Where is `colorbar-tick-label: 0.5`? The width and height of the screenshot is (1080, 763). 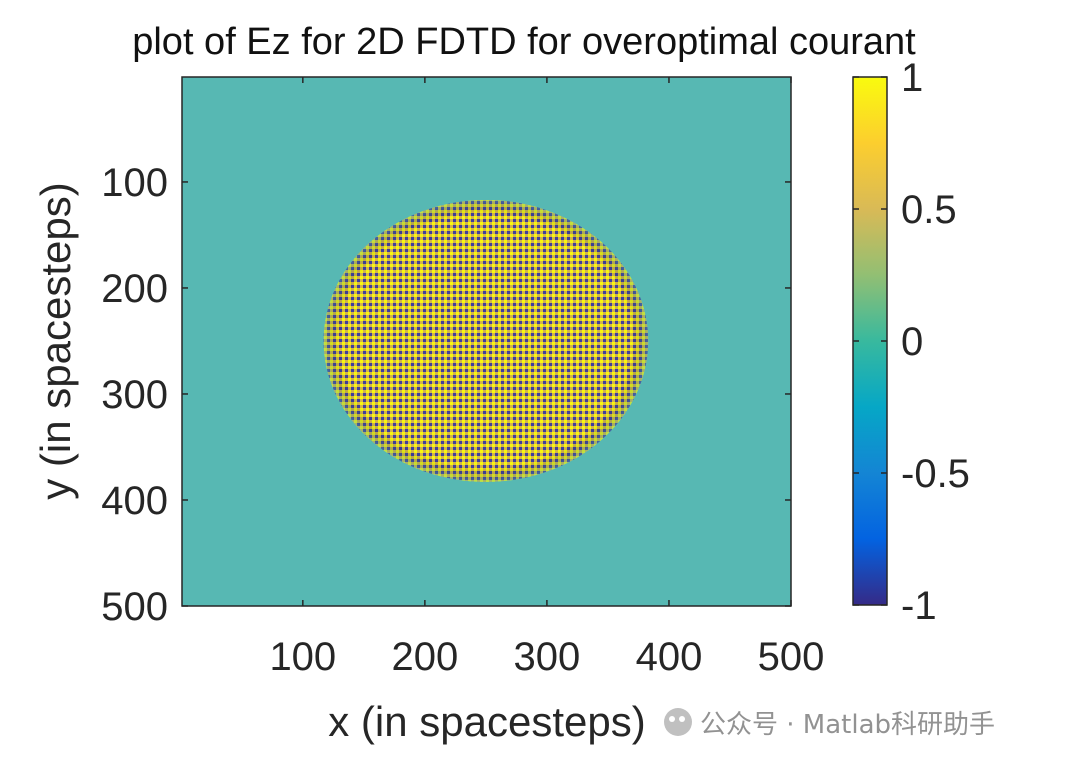
colorbar-tick-label: 0.5 is located at coordinates (929, 210).